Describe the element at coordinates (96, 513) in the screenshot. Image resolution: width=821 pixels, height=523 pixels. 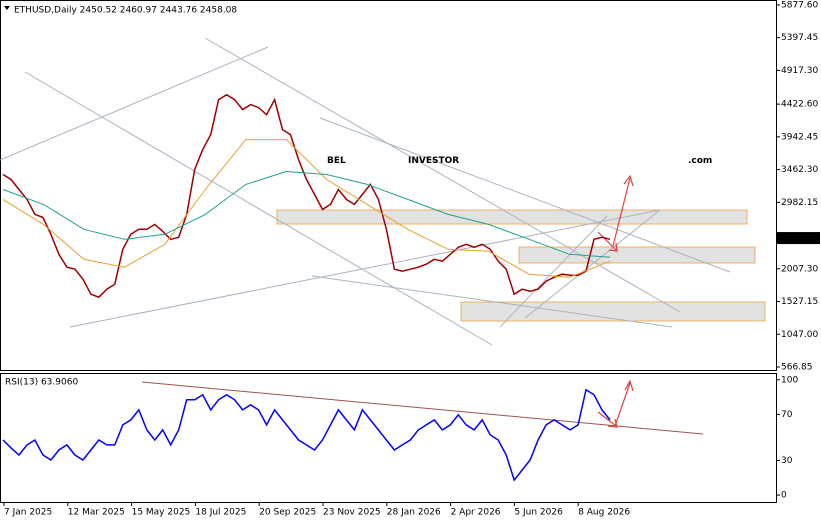
I see `x-tick-label: 12 Mar 2025` at that location.